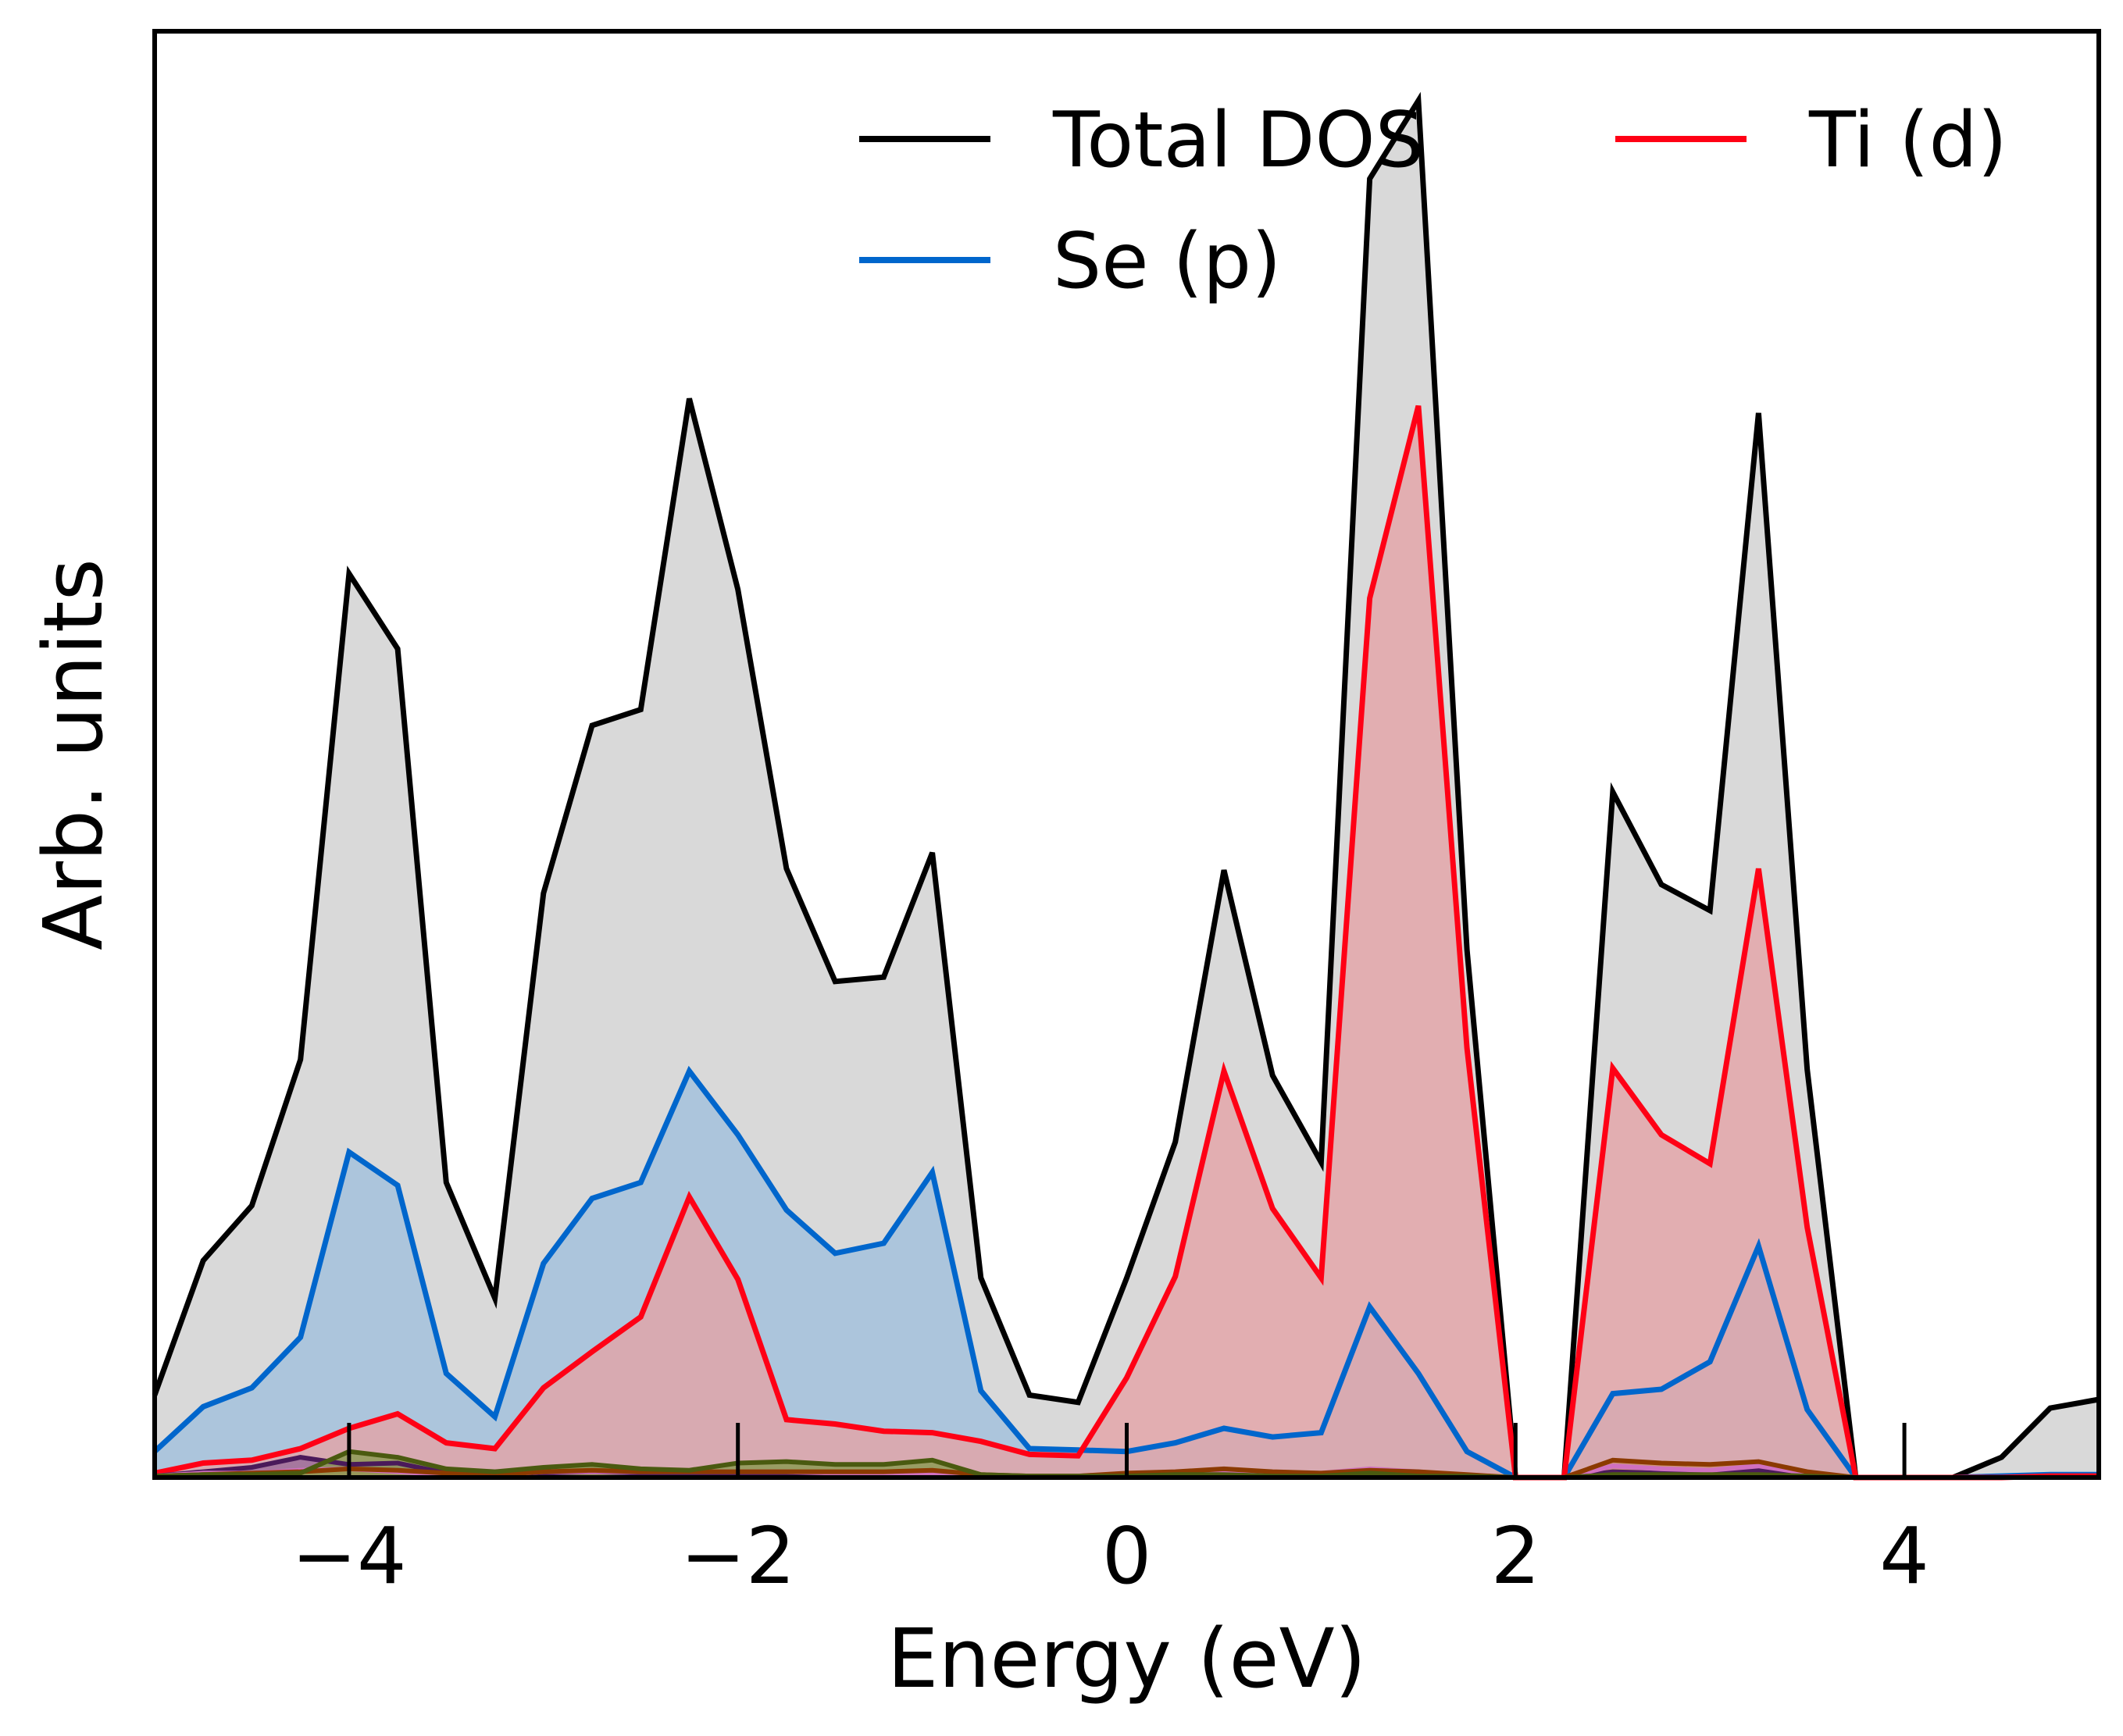 This screenshot has height=1736, width=2123. I want to click on legend: Total DOS Se (p) Ti (d), so click(1433, 201).